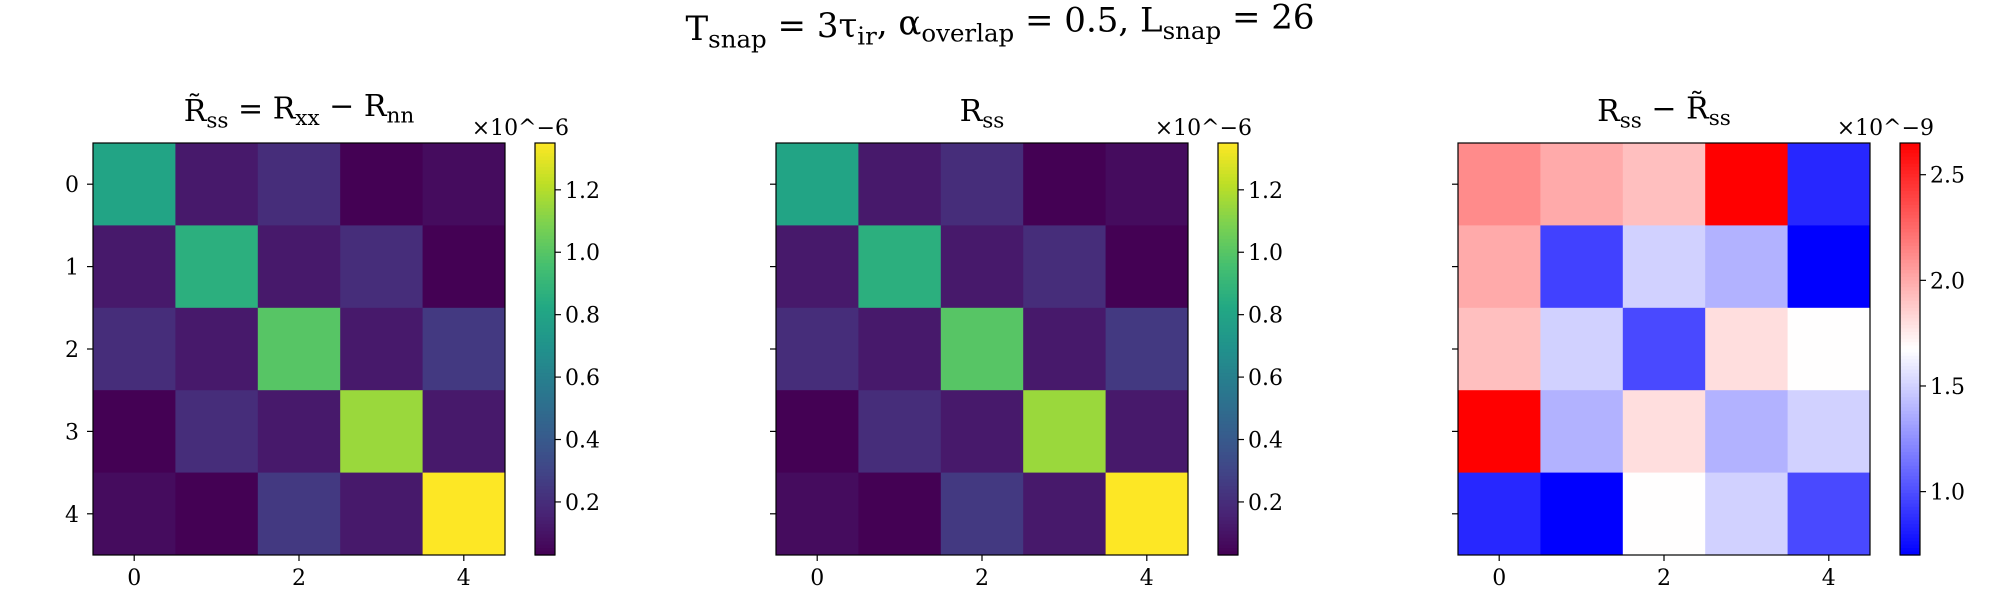 Image resolution: width=2000 pixels, height=600 pixels. What do you see at coordinates (299, 349) in the screenshot?
I see `cell-r2-c2` at bounding box center [299, 349].